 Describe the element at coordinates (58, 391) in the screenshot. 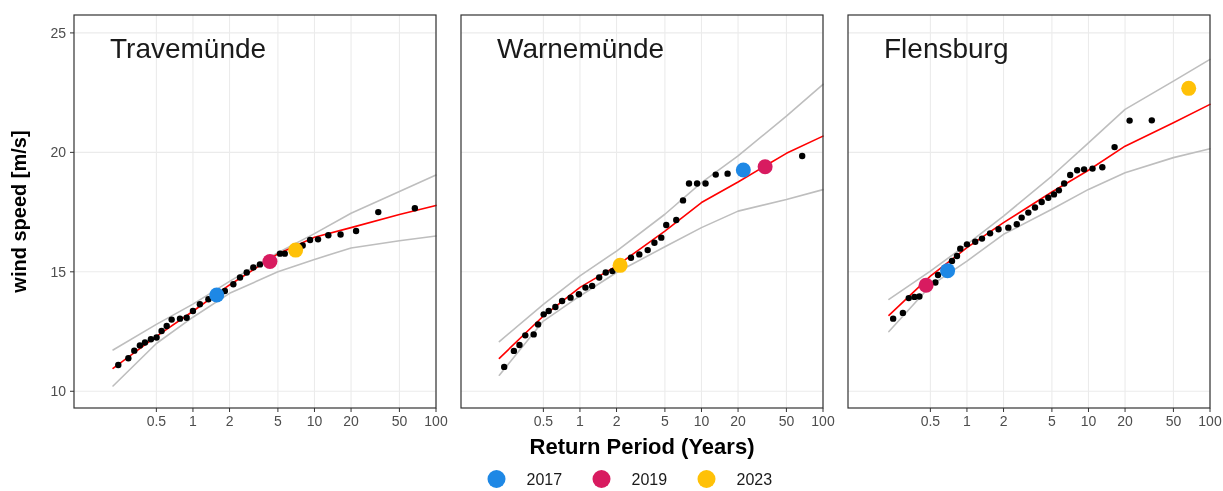

I see `y-tick-label: 10` at that location.